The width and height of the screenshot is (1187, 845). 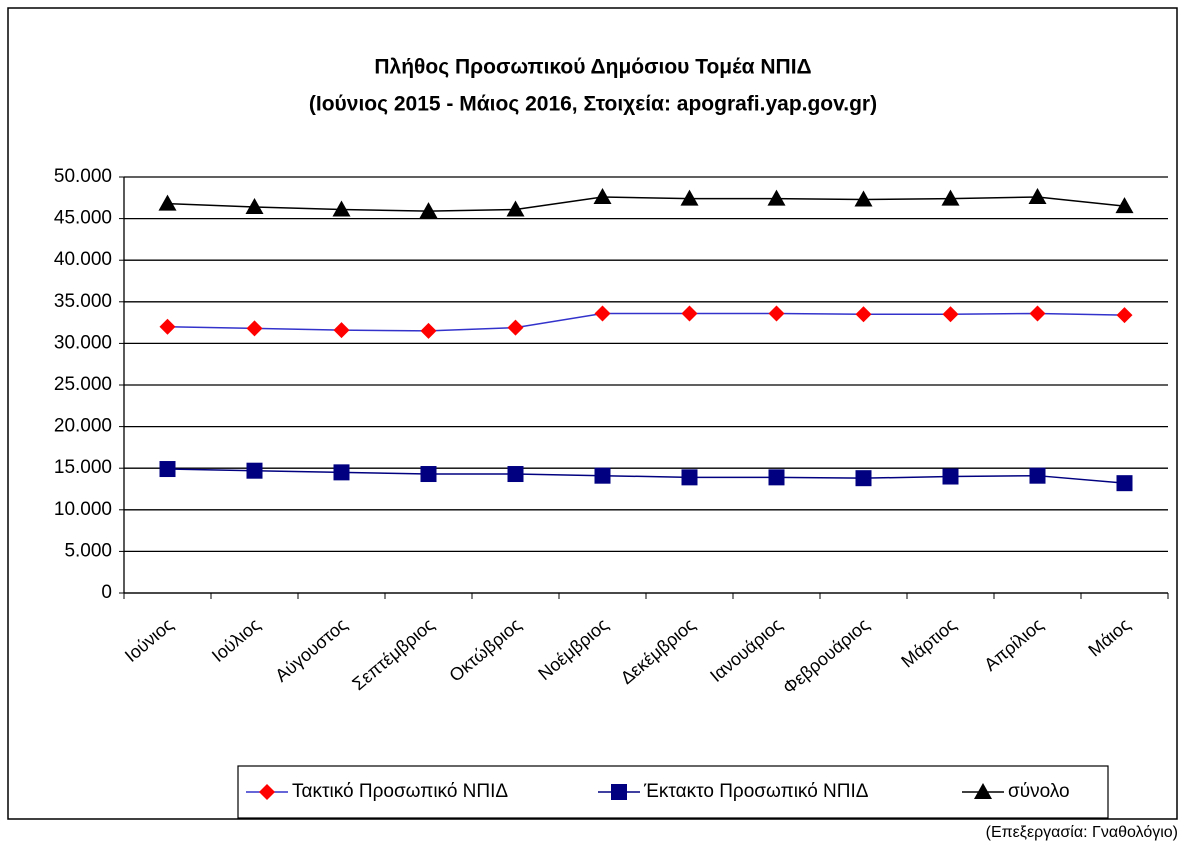 I want to click on y-tick-label: 40.000, so click(x=83, y=259).